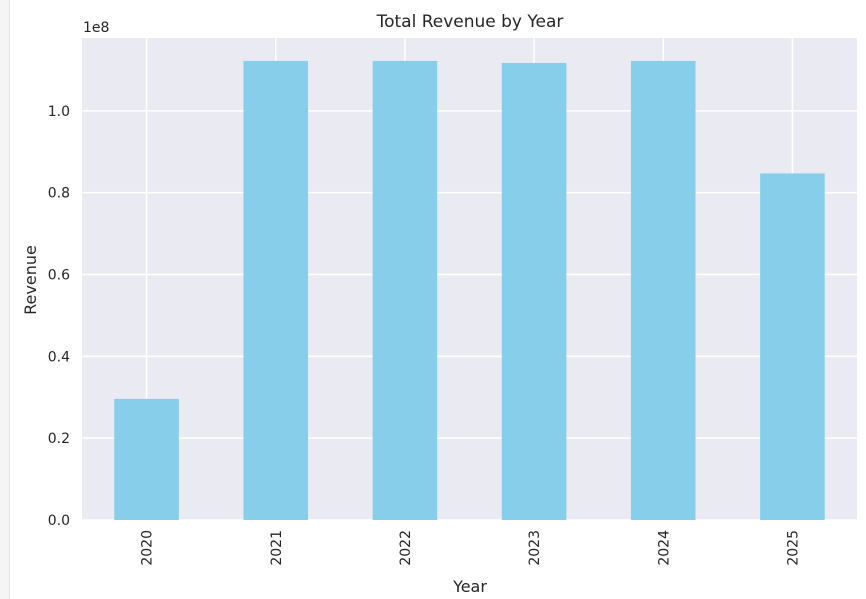 This screenshot has width=866, height=599. What do you see at coordinates (59, 357) in the screenshot?
I see `y-tick-label: 0.4` at bounding box center [59, 357].